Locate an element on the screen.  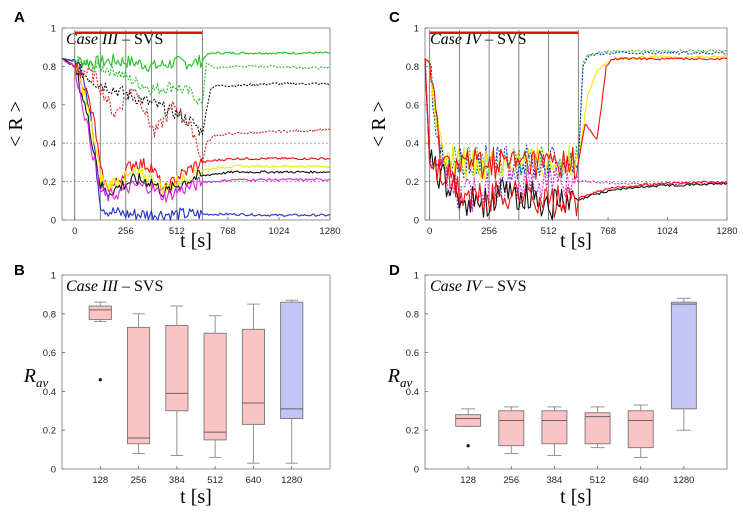
panel-letter: C is located at coordinates (394, 17).